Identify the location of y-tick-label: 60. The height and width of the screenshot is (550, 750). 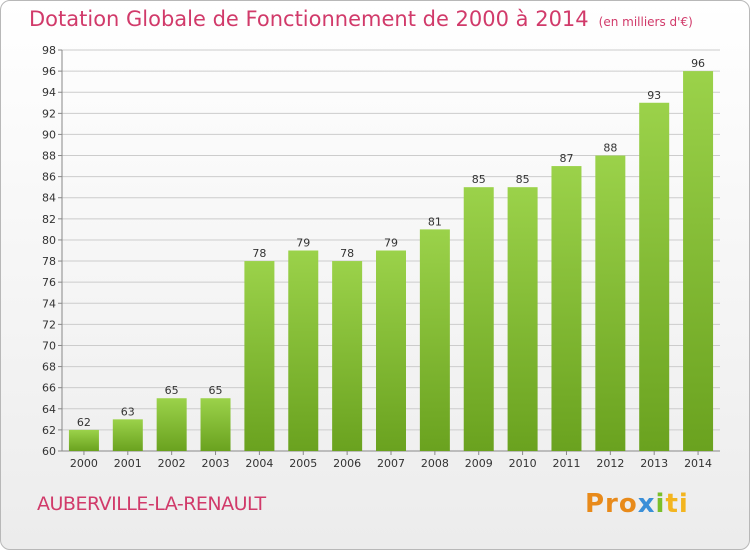
(49, 451).